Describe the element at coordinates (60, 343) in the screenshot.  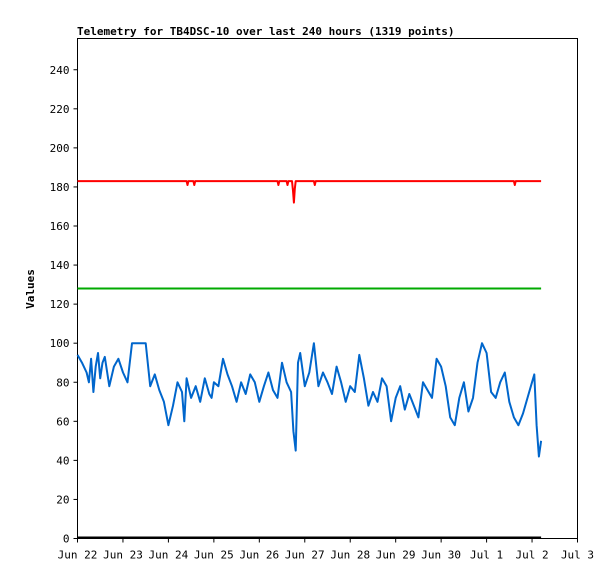
I see `y-tick-label: 100` at that location.